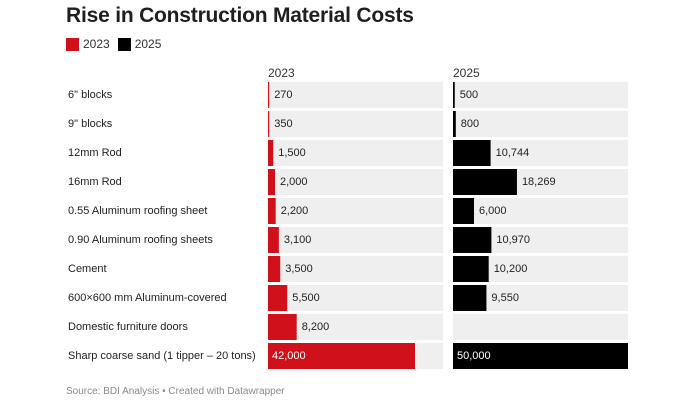 The height and width of the screenshot is (403, 700). Describe the element at coordinates (539, 182) in the screenshot. I see `data-label-2025-16mm-rod: 18,269` at that location.